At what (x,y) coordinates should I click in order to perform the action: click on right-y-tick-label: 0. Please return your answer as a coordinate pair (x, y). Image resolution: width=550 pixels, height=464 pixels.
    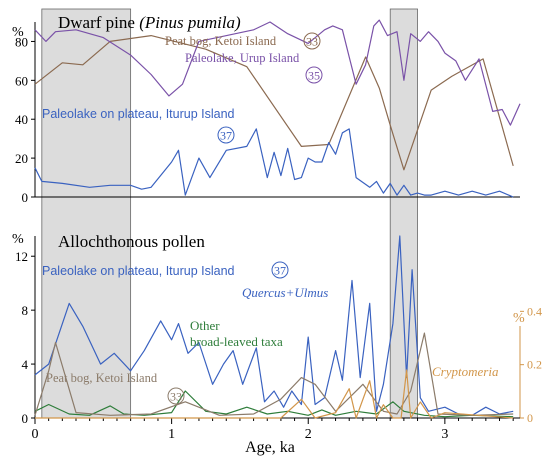
    Looking at the image, I should click on (530, 418).